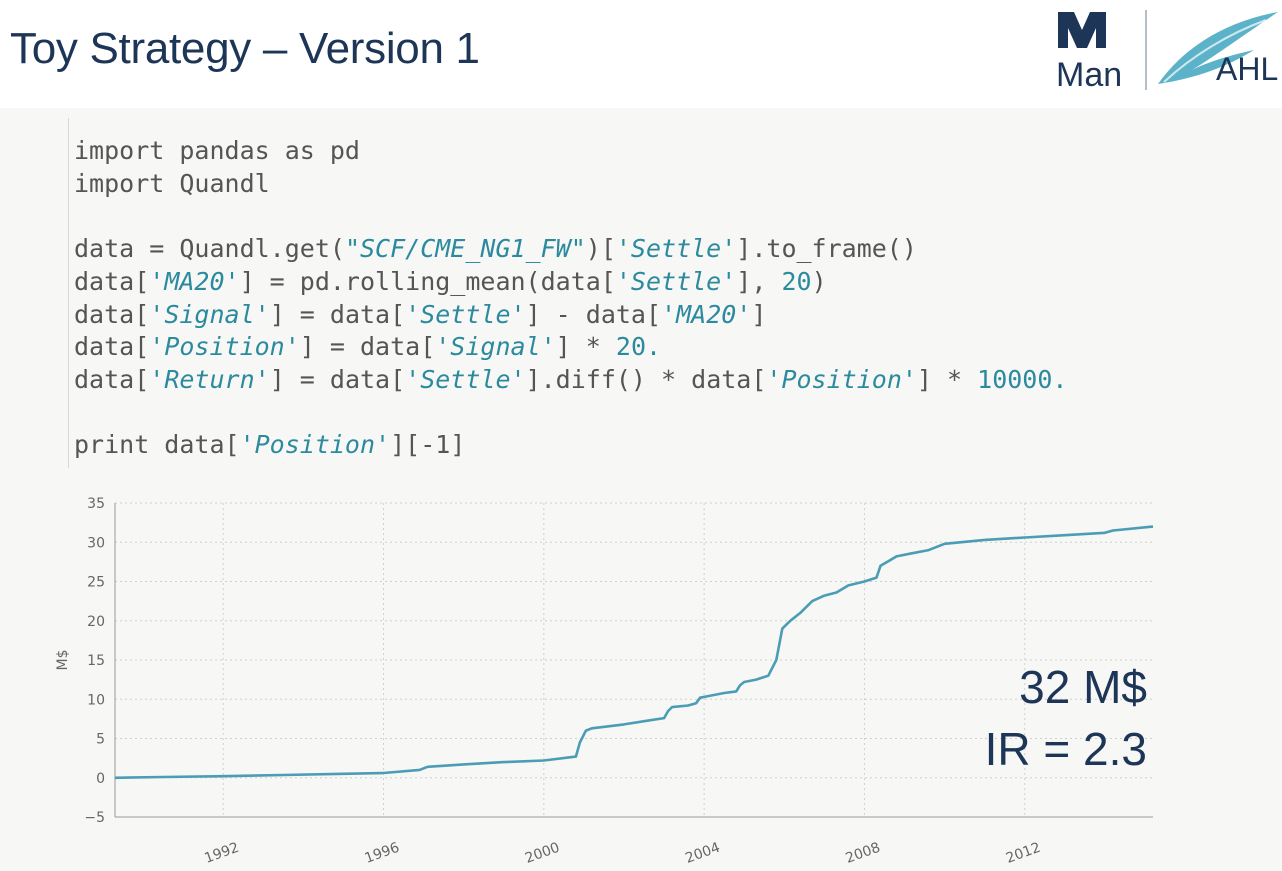 Image resolution: width=1282 pixels, height=871 pixels. Describe the element at coordinates (209, 249) in the screenshot. I see `code-text: data = Quandl.get(` at that location.